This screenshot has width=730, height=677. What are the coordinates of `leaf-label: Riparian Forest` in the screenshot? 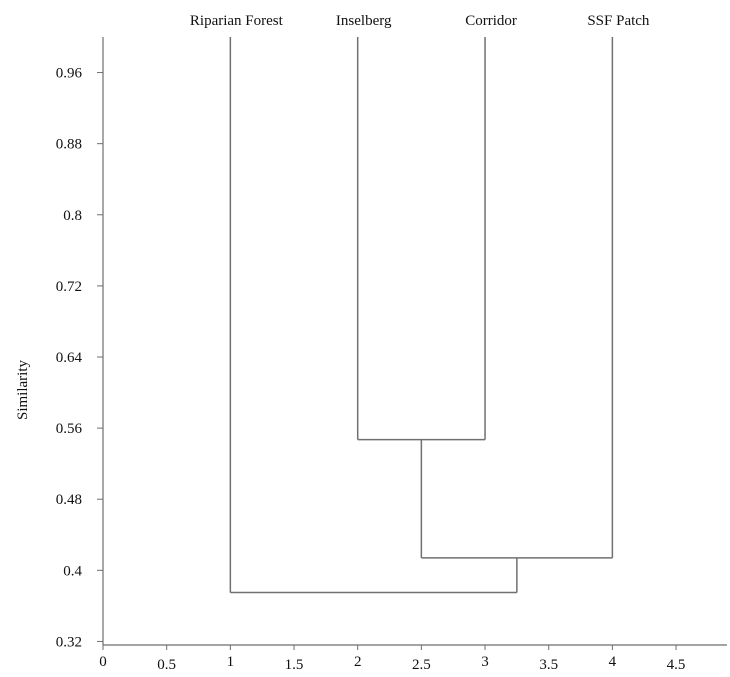 It's located at (237, 21).